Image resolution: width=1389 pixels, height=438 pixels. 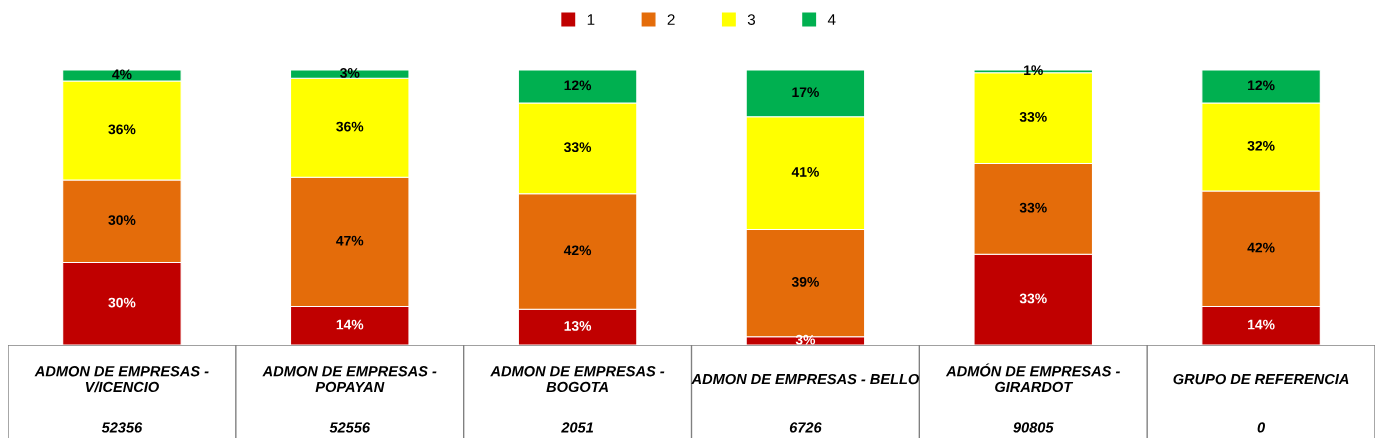 What do you see at coordinates (805, 172) in the screenshot?
I see `data-label: 41%` at bounding box center [805, 172].